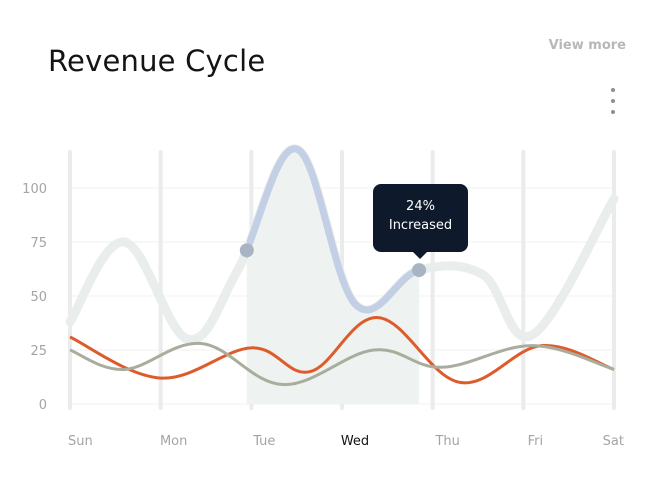 Image resolution: width=656 pixels, height=477 pixels. What do you see at coordinates (446, 441) in the screenshot?
I see `x-tick-label: Thu` at bounding box center [446, 441].